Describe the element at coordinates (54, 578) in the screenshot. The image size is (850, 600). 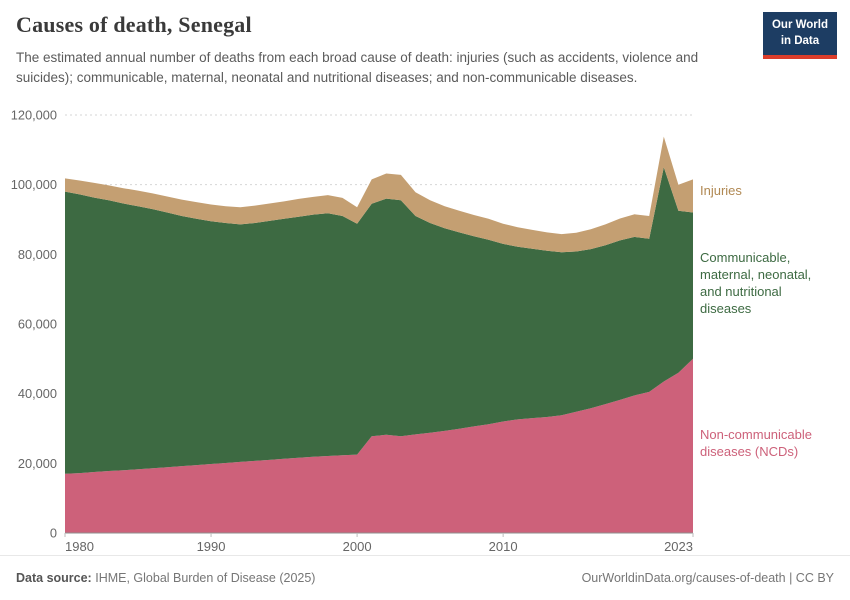
I see `data-source-label: Data source:` at that location.